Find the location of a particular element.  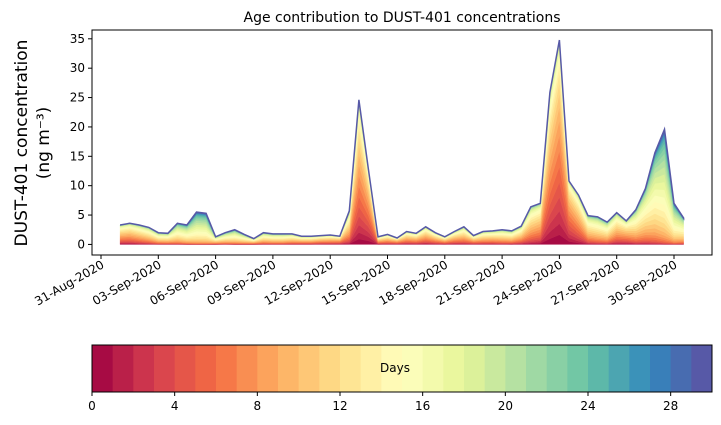

y-axis-label-line2: (ng m⁻³) is located at coordinates (44, 143).